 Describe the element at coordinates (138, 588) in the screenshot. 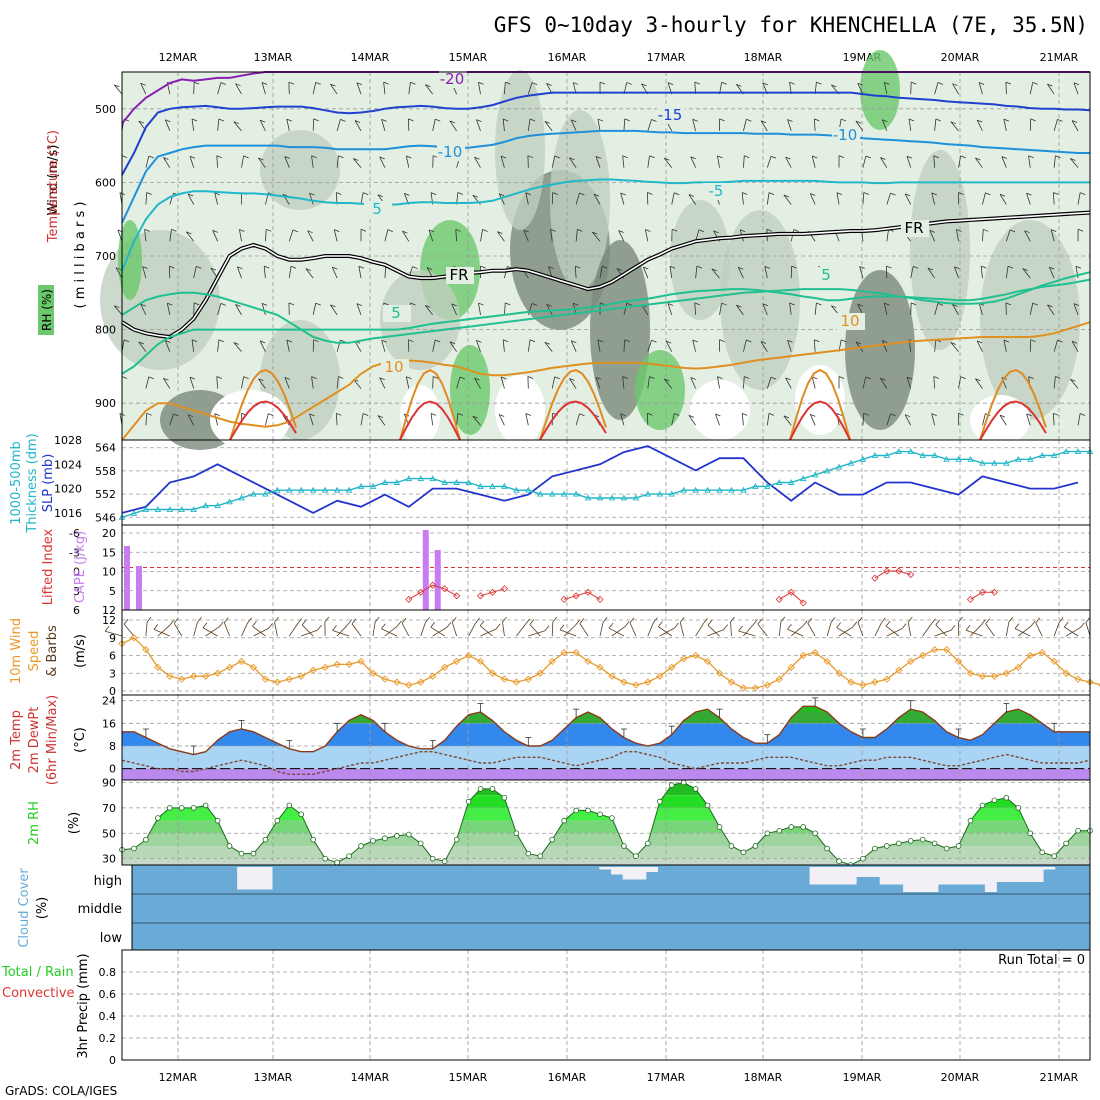

I see `cape-bar` at that location.